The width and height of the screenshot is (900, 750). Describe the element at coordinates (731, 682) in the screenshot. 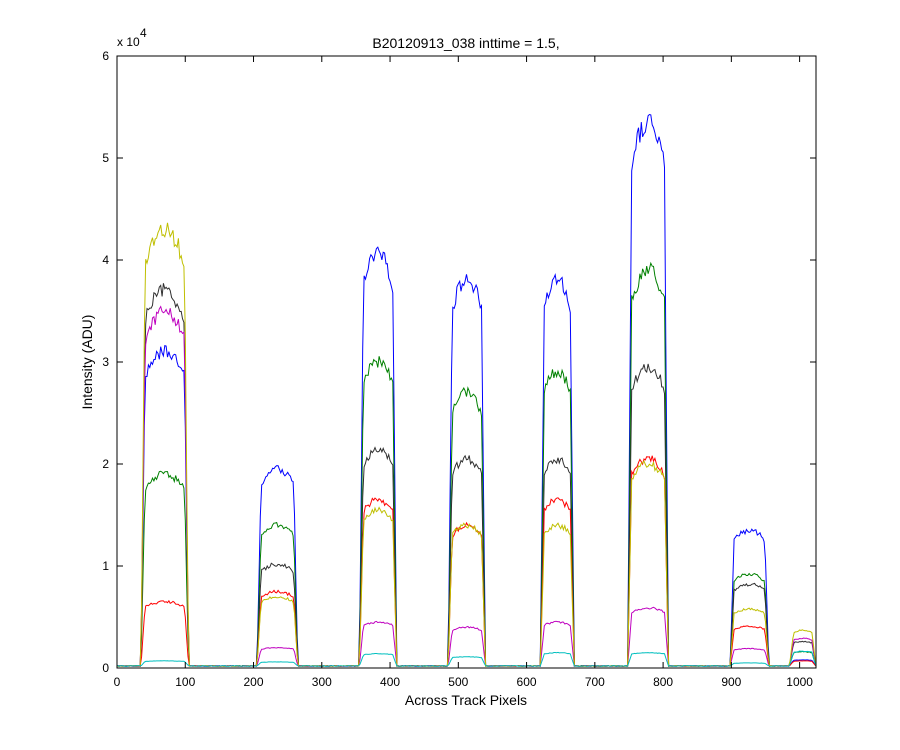

I see `x-tick-label: 900` at that location.